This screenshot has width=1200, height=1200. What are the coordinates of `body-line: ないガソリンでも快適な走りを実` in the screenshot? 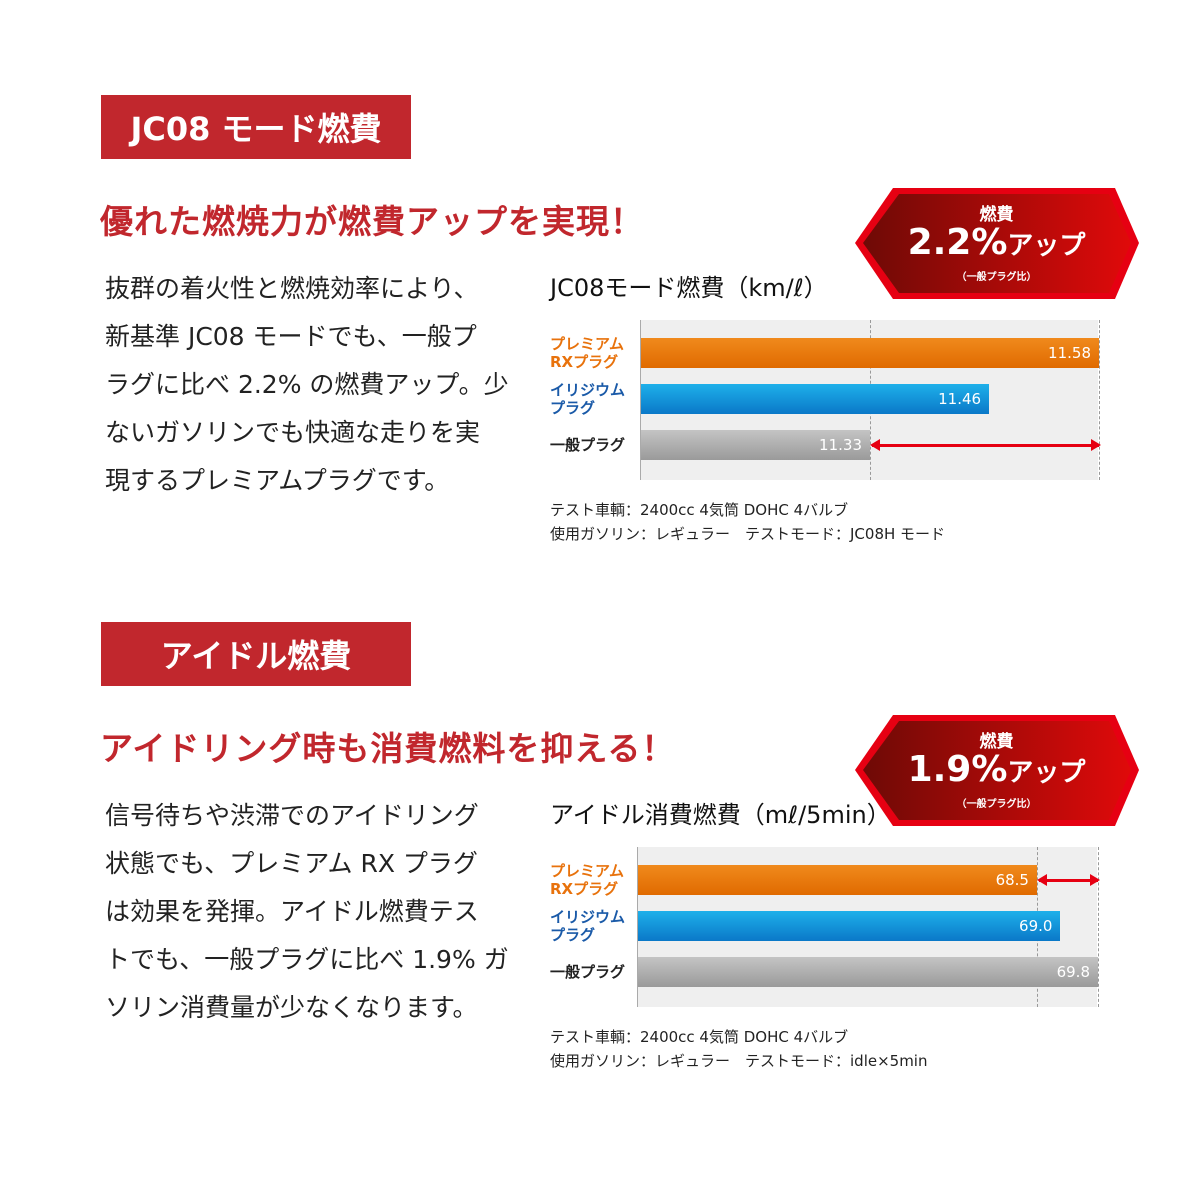 It's located at (293, 432).